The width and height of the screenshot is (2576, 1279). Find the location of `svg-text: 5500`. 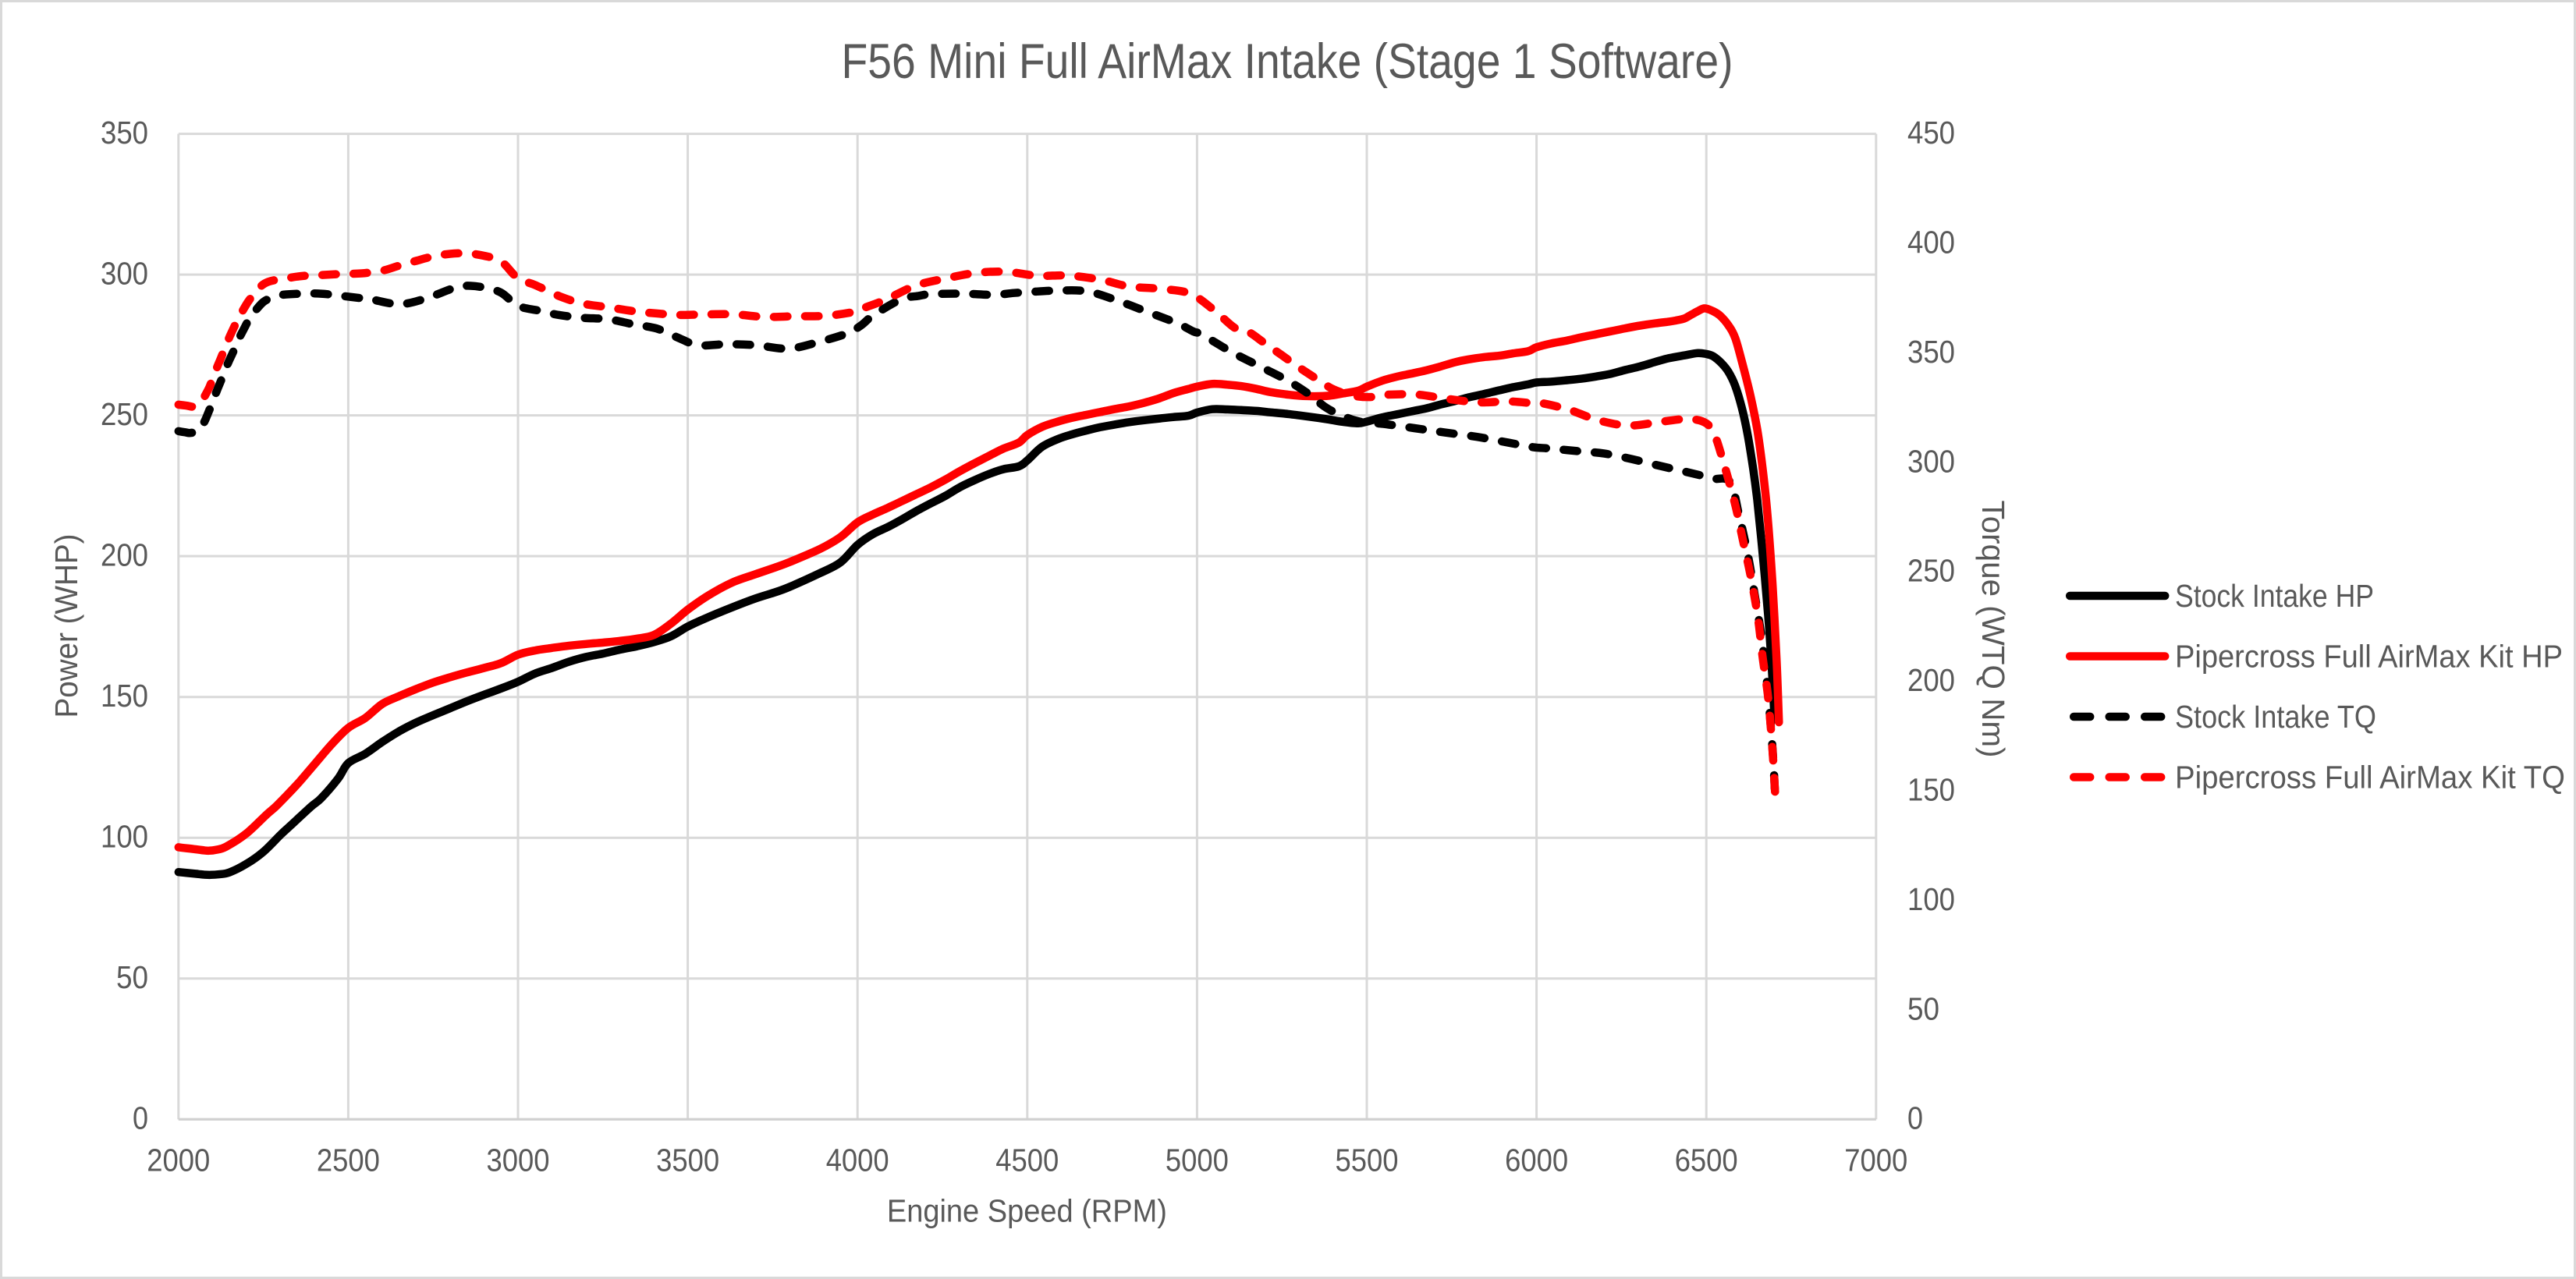

svg-text: 5500 is located at coordinates (1367, 1160).